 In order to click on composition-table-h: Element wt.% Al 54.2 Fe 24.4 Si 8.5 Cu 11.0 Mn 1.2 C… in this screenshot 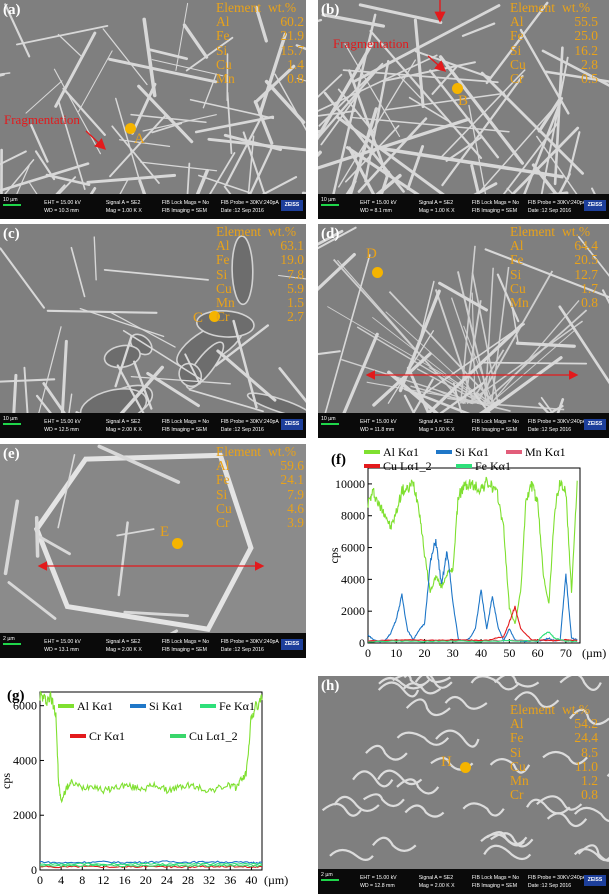, I will do `click(558, 752)`.